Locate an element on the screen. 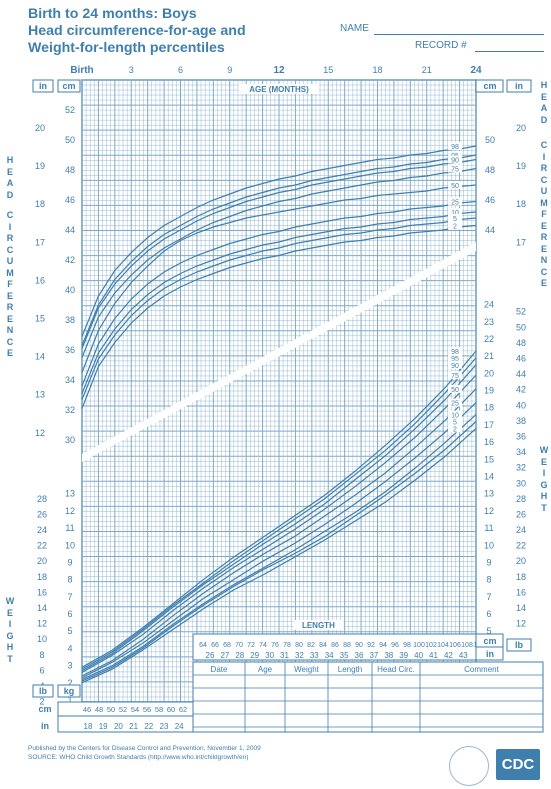 The width and height of the screenshot is (551, 789). age-tick-label: 18 is located at coordinates (377, 70).